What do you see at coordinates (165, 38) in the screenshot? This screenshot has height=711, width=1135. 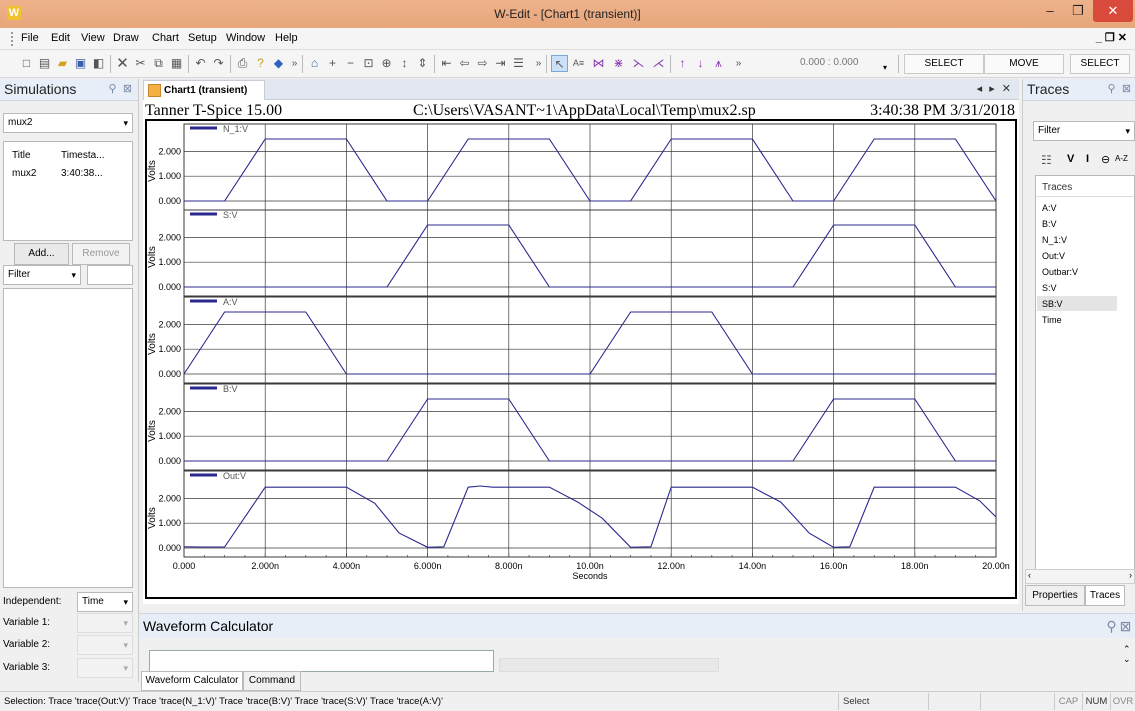 I see `menu-chart: Chart` at bounding box center [165, 38].